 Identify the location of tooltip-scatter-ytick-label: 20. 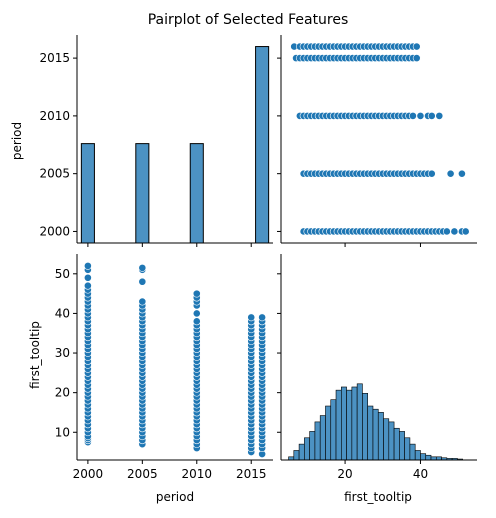
(62, 393).